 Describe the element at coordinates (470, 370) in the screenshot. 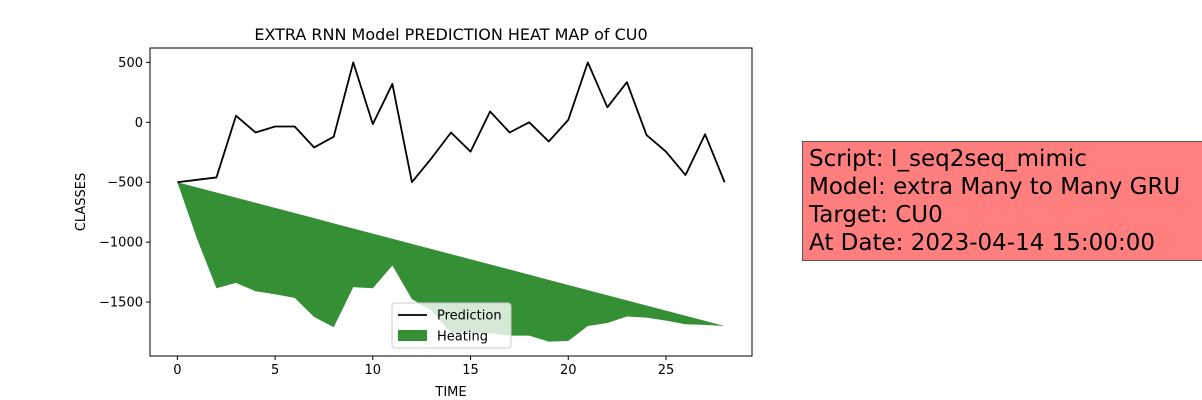

I see `x-tick-label: 15` at that location.